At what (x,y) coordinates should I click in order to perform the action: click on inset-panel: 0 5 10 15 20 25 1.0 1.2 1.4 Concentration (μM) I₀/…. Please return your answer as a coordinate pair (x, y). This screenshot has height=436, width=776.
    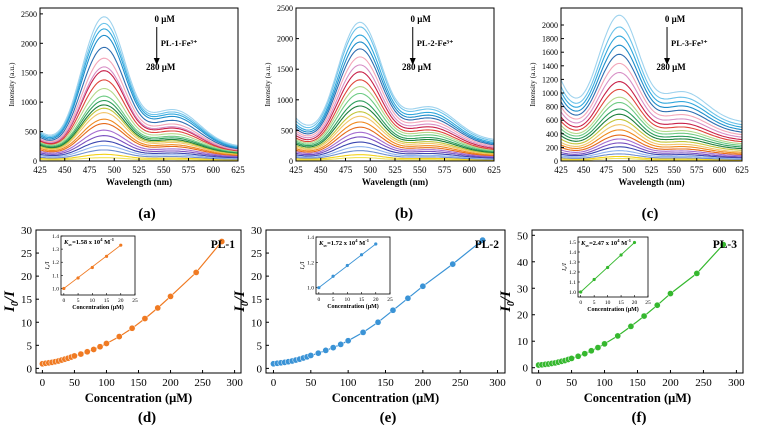
    Looking at the image, I should click on (346, 272).